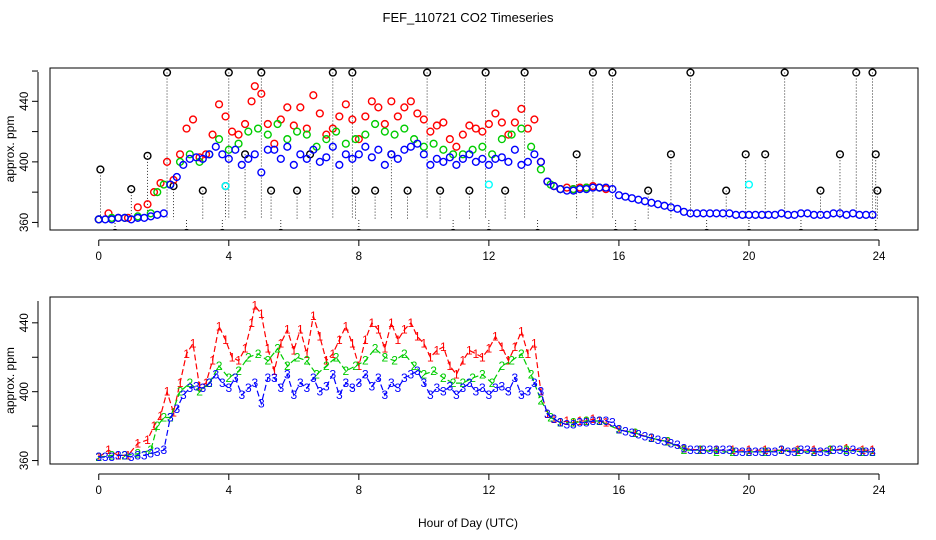 The height and width of the screenshot is (540, 936). Describe the element at coordinates (25, 322) in the screenshot. I see `y-tick-label: 440` at that location.